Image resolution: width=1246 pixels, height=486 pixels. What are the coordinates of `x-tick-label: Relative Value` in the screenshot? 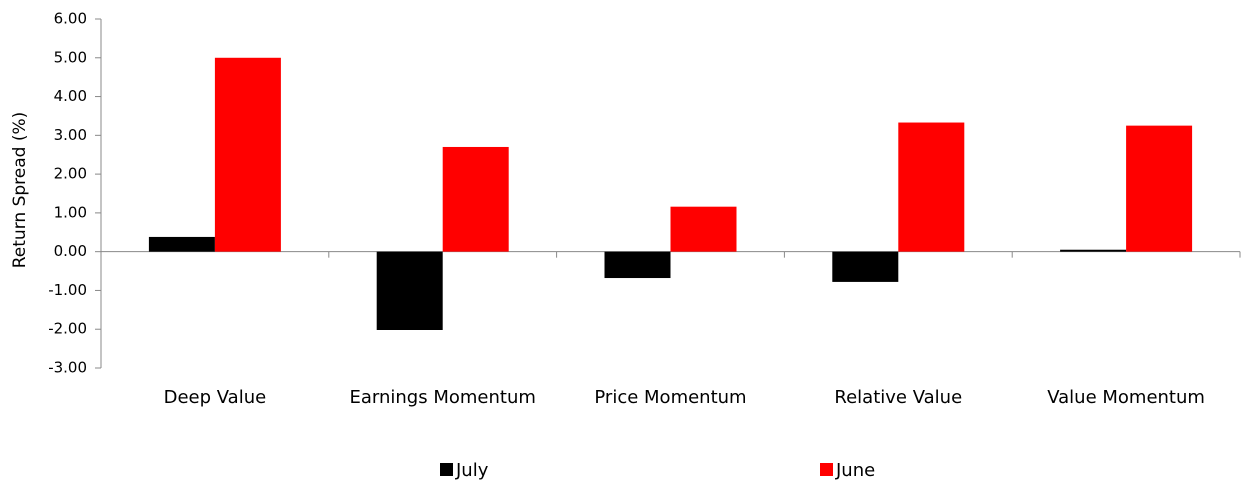 It's located at (898, 397).